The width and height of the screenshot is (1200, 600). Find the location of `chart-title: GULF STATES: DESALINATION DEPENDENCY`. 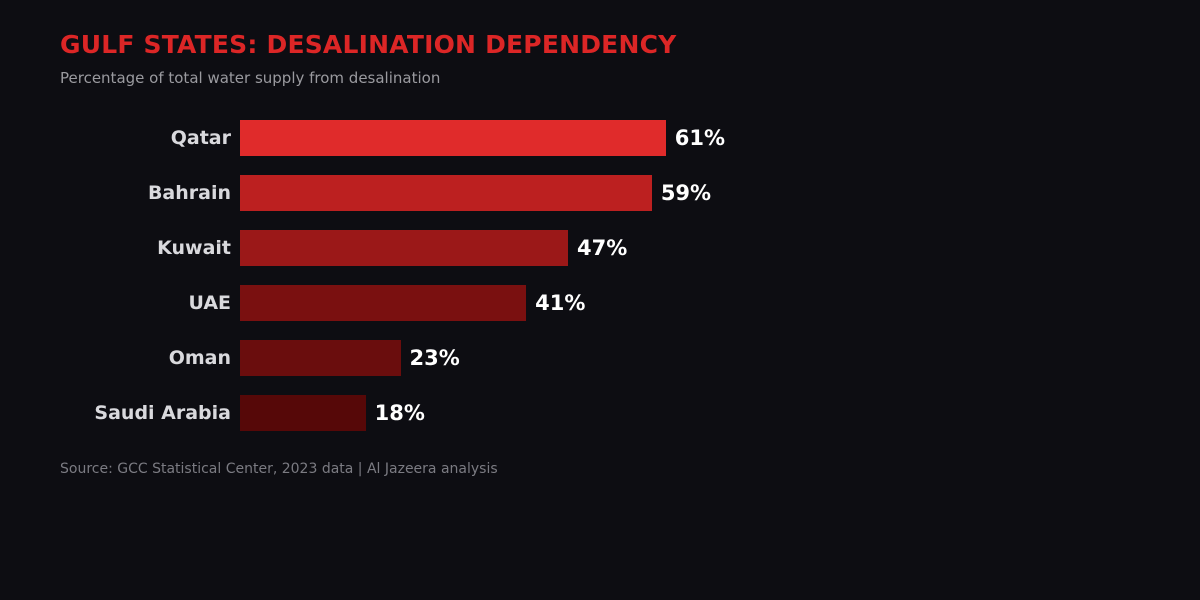

chart-title: GULF STATES: DESALINATION DEPENDENCY is located at coordinates (368, 44).